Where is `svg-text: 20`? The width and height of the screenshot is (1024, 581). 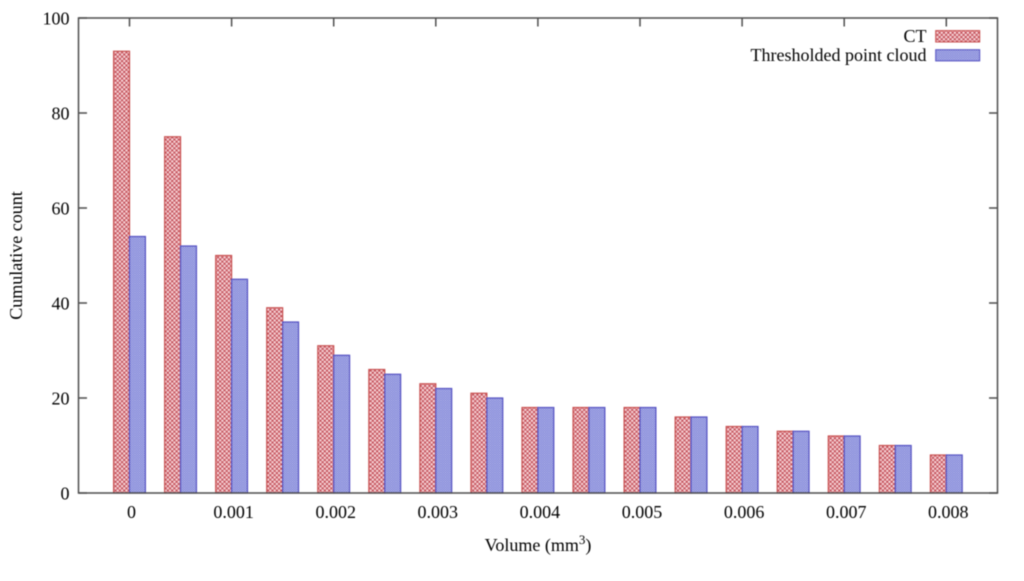 svg-text: 20 is located at coordinates (61, 399).